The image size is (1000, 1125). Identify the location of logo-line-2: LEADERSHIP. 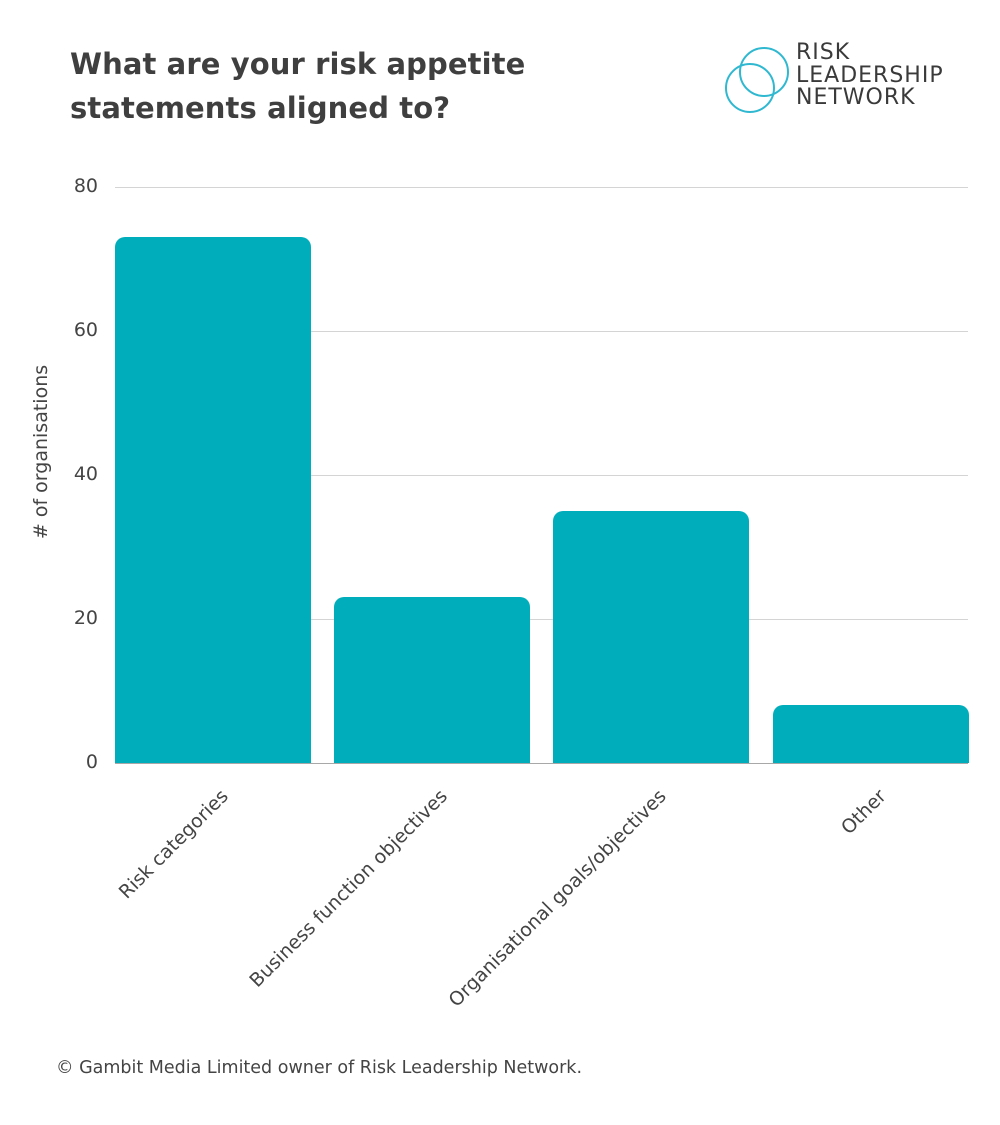
(870, 75).